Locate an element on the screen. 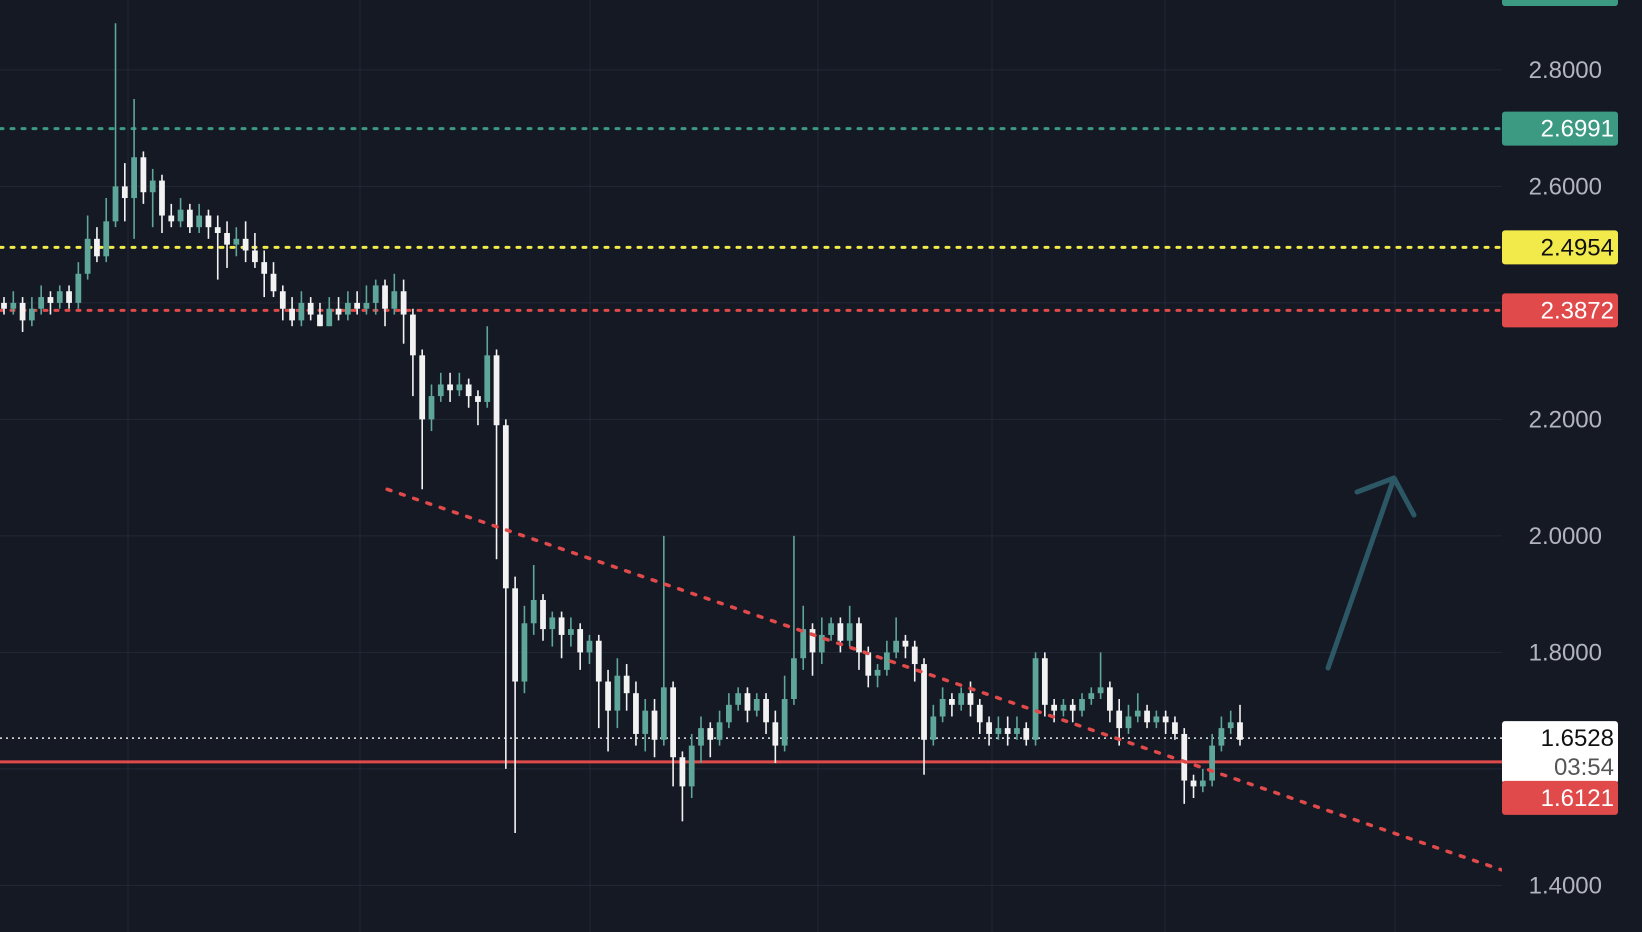 The height and width of the screenshot is (932, 1642). y-tick-label: 1.8000 is located at coordinates (1565, 652).